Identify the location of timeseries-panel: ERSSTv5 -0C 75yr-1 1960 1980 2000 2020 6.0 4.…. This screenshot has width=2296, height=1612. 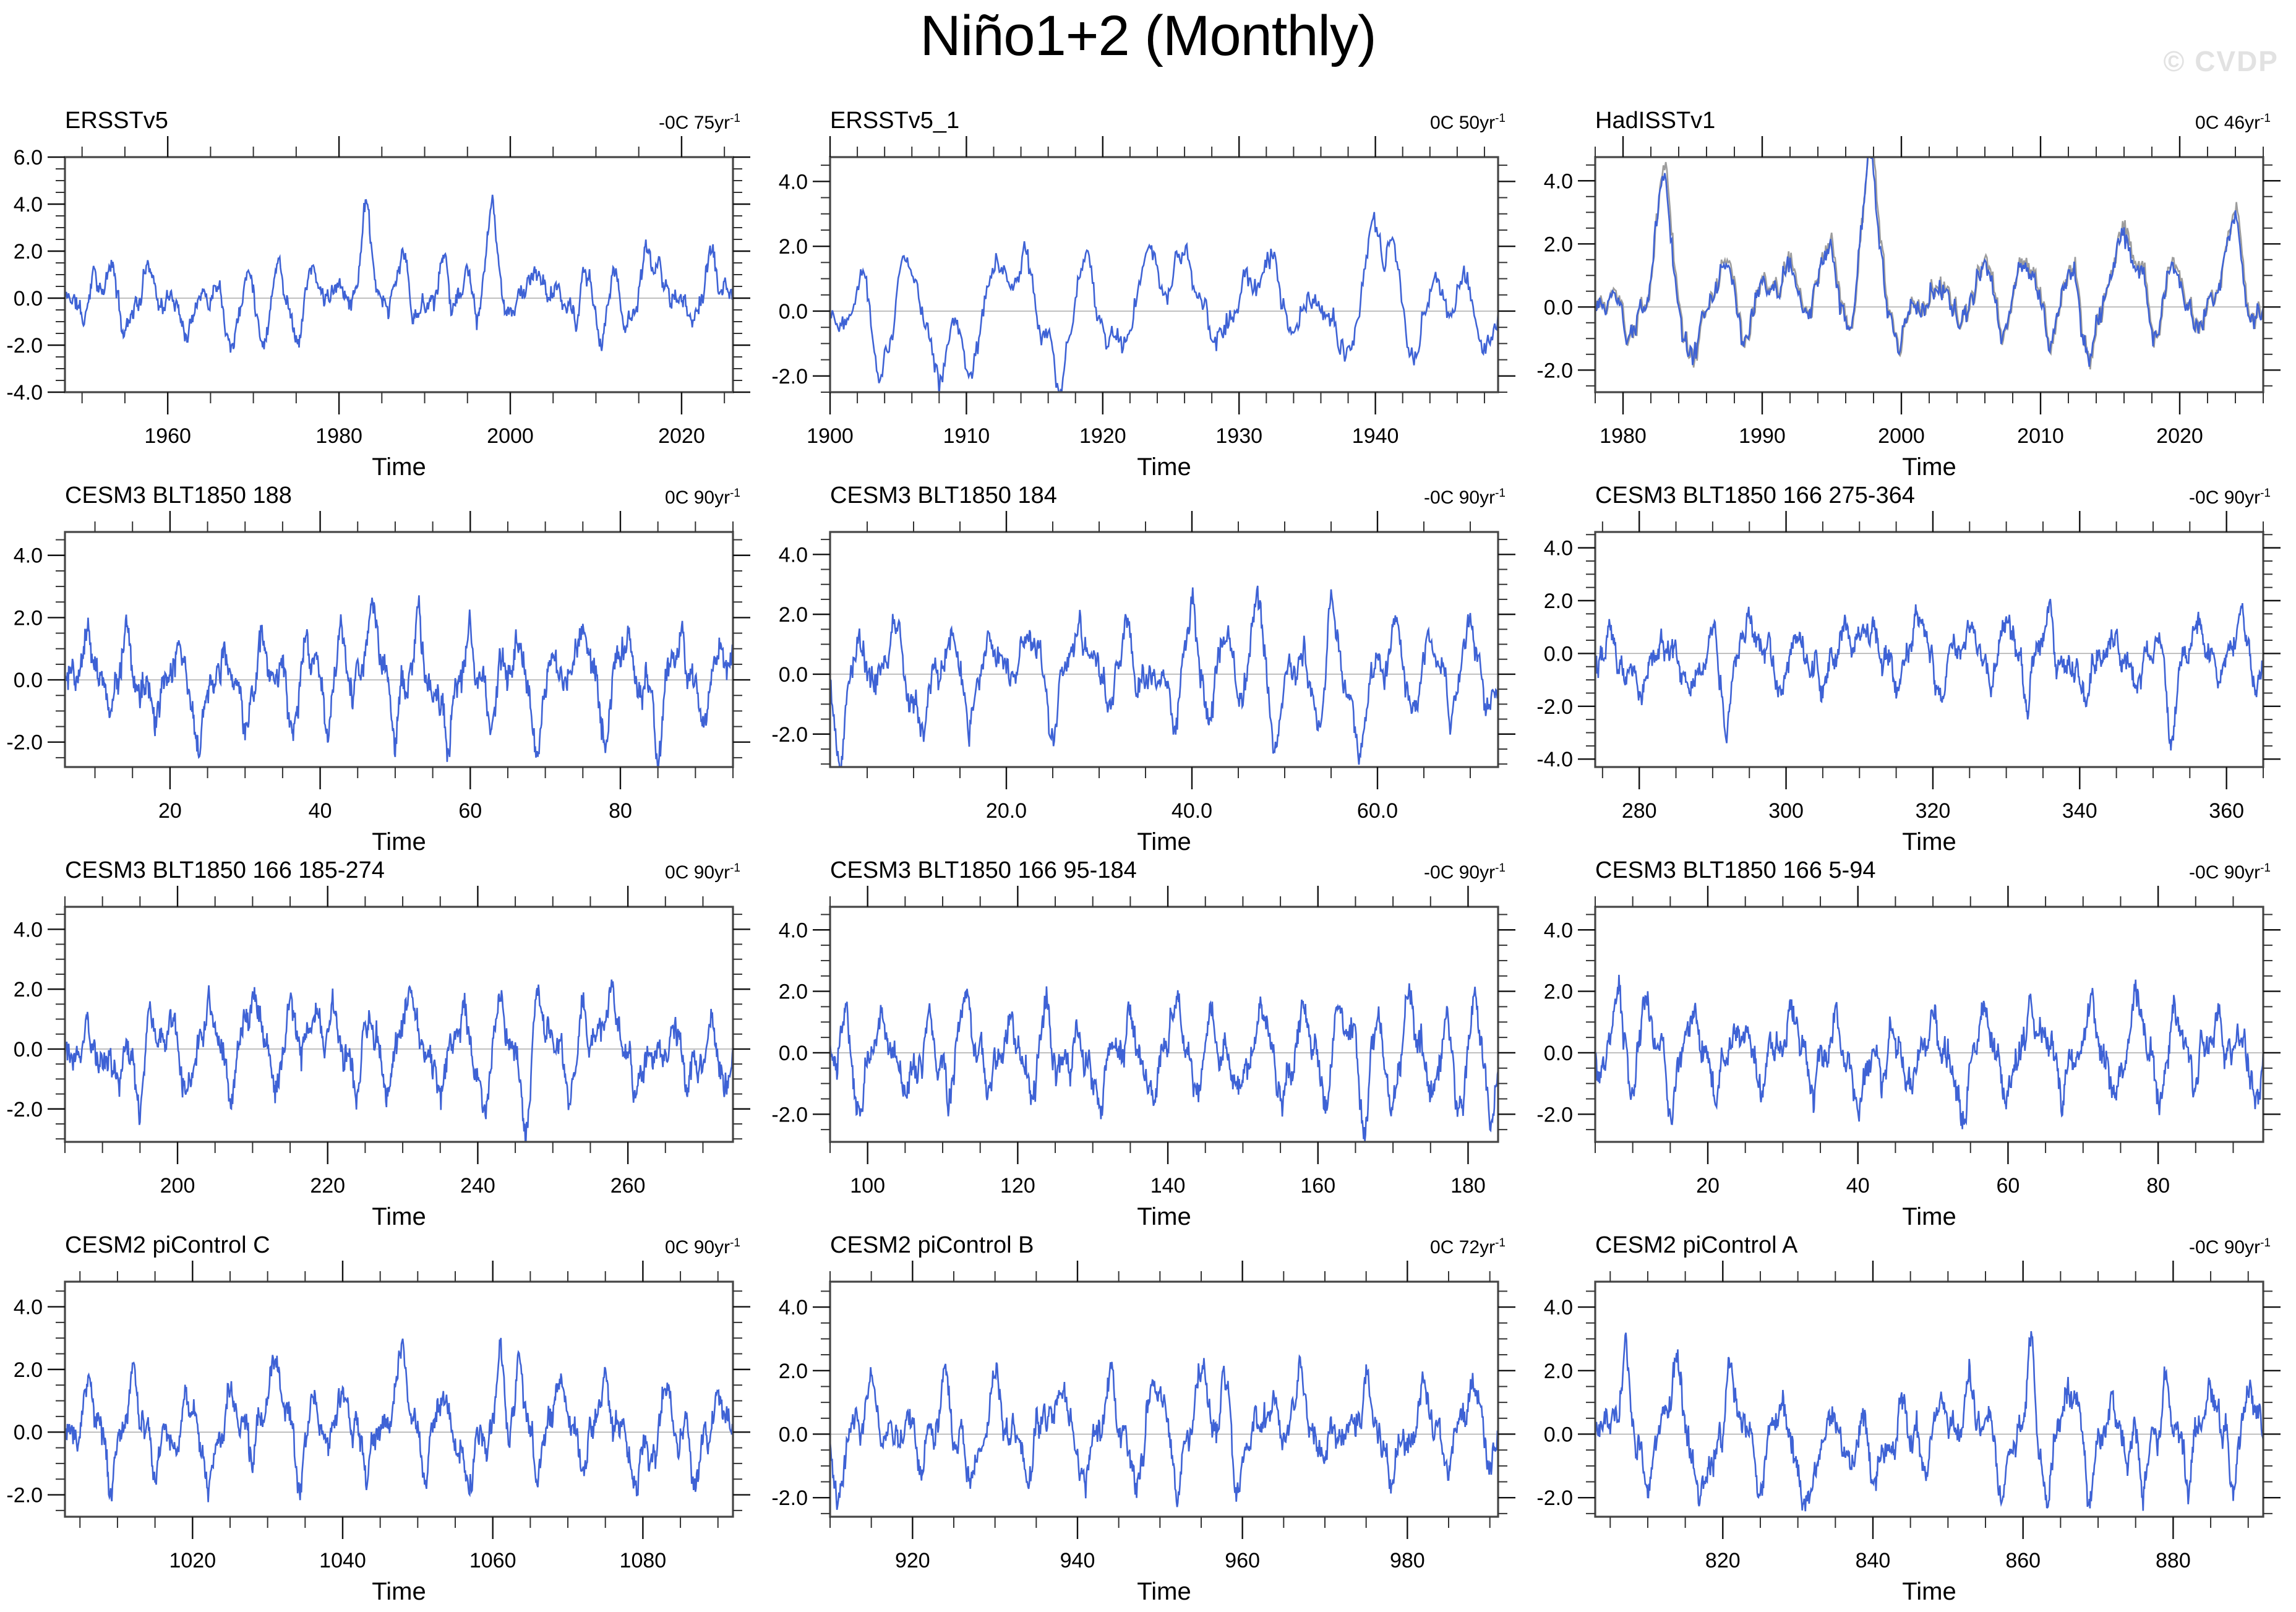
(382, 292).